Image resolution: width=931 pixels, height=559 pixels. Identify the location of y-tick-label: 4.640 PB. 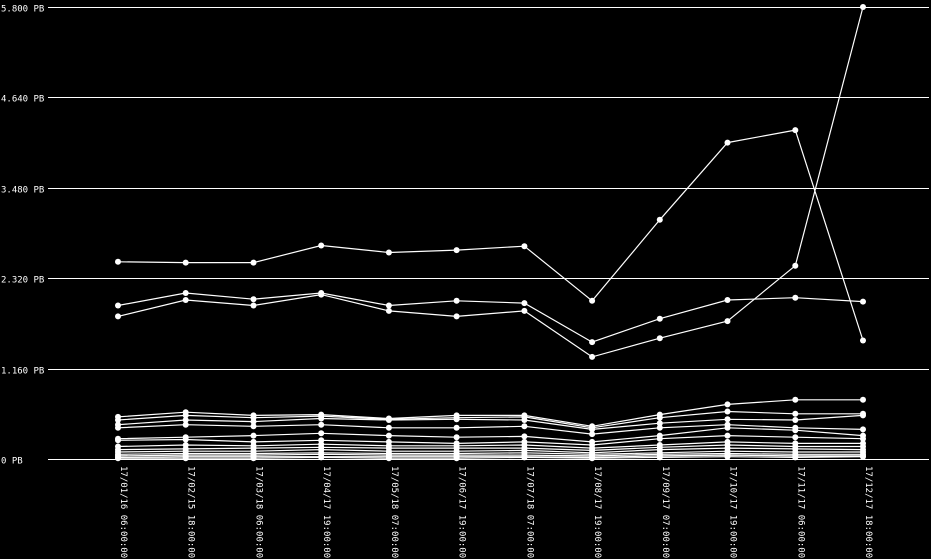
(22, 100).